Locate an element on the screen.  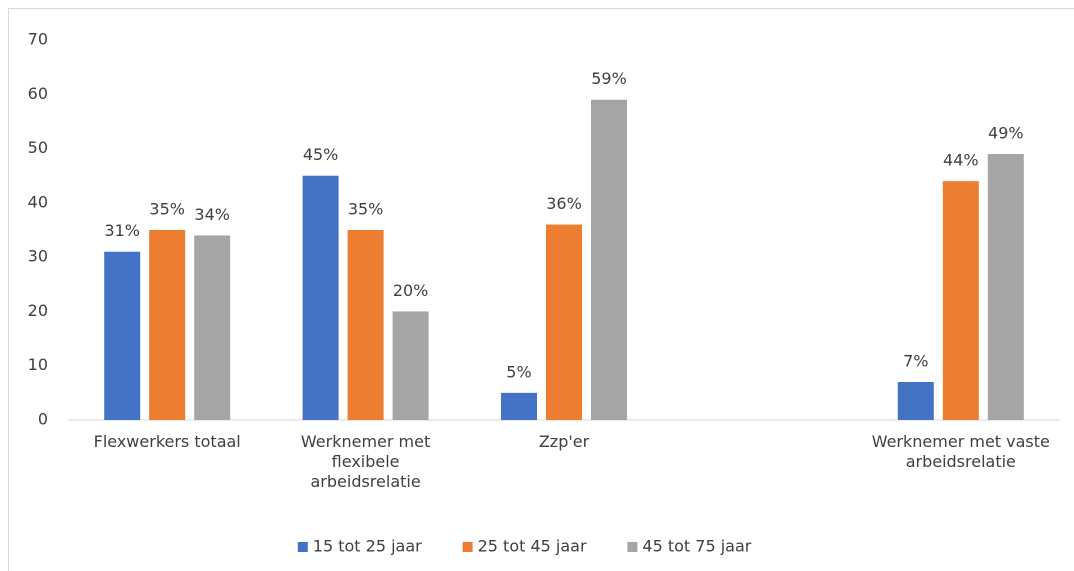
data-label: 59% is located at coordinates (609, 78).